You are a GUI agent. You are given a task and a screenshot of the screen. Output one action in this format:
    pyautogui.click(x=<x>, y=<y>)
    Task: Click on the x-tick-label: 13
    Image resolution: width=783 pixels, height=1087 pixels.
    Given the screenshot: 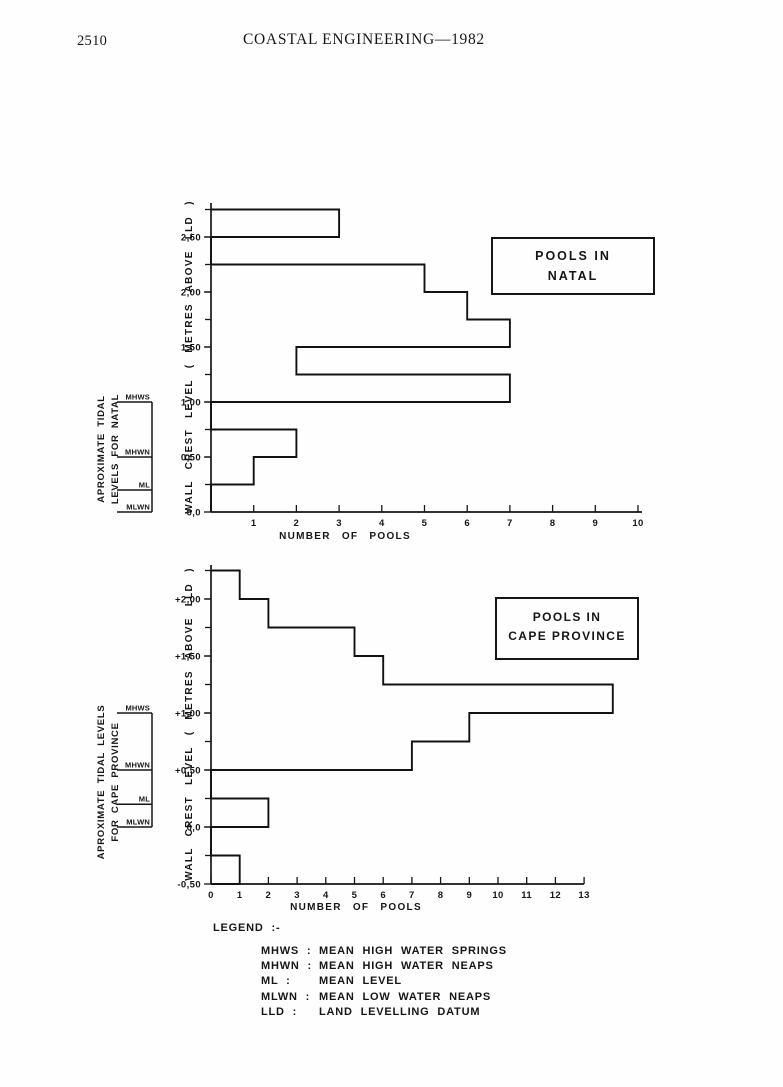 What is the action you would take?
    pyautogui.click(x=583, y=895)
    